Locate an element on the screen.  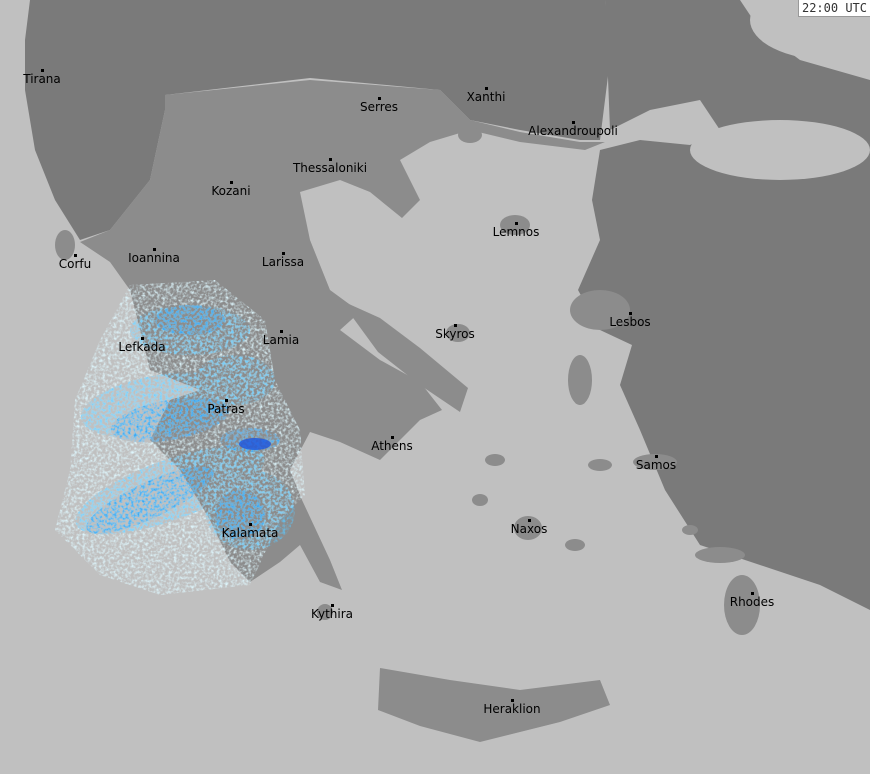
city-label: Kythira is located at coordinates (332, 614).